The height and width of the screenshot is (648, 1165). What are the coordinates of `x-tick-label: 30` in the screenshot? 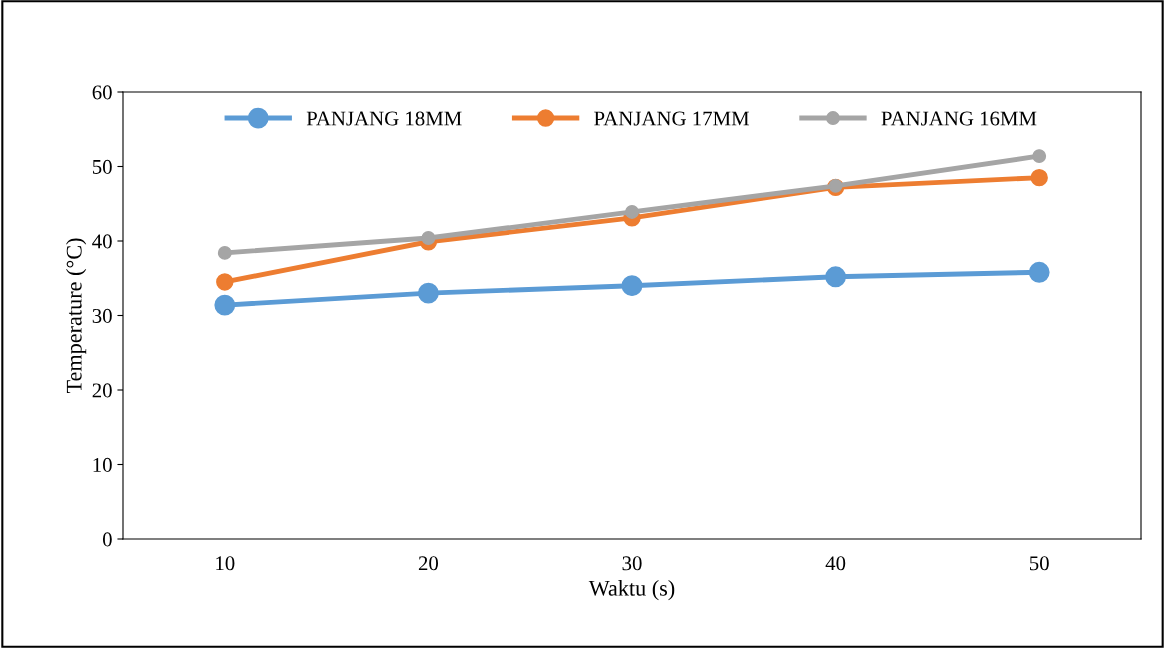 It's located at (632, 563).